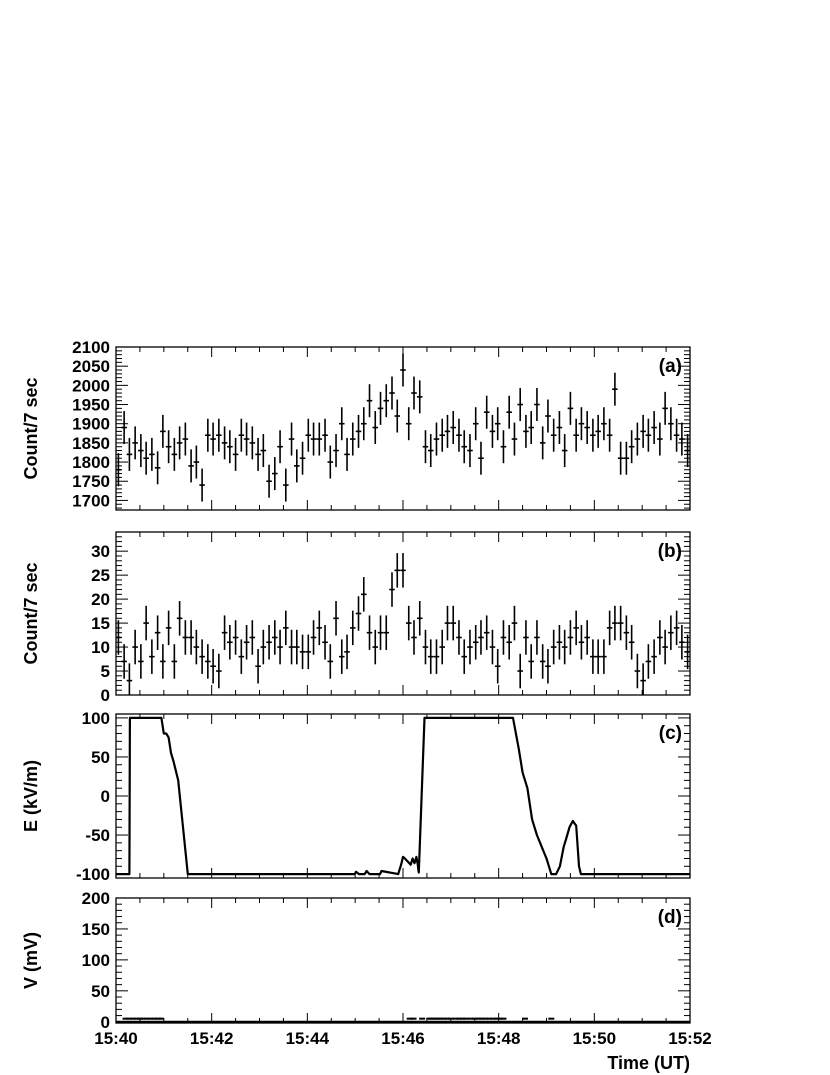 This screenshot has width=830, height=1075. What do you see at coordinates (91, 500) in the screenshot?
I see `y-tick-label: 1700` at bounding box center [91, 500].